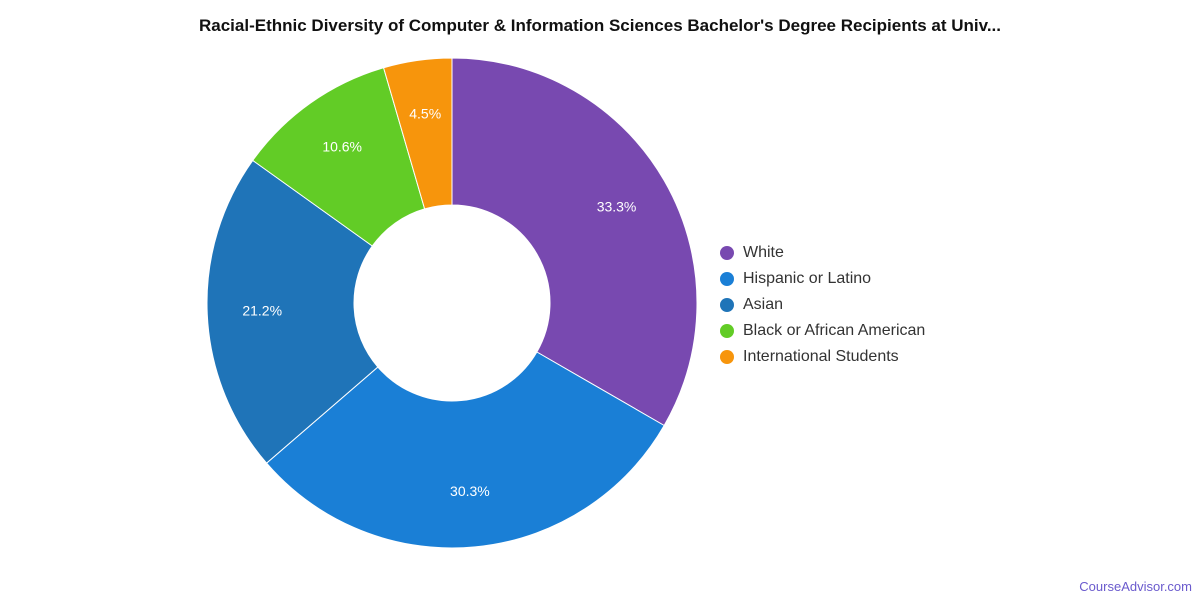  I want to click on slice-label-white: 33.3%, so click(617, 207).